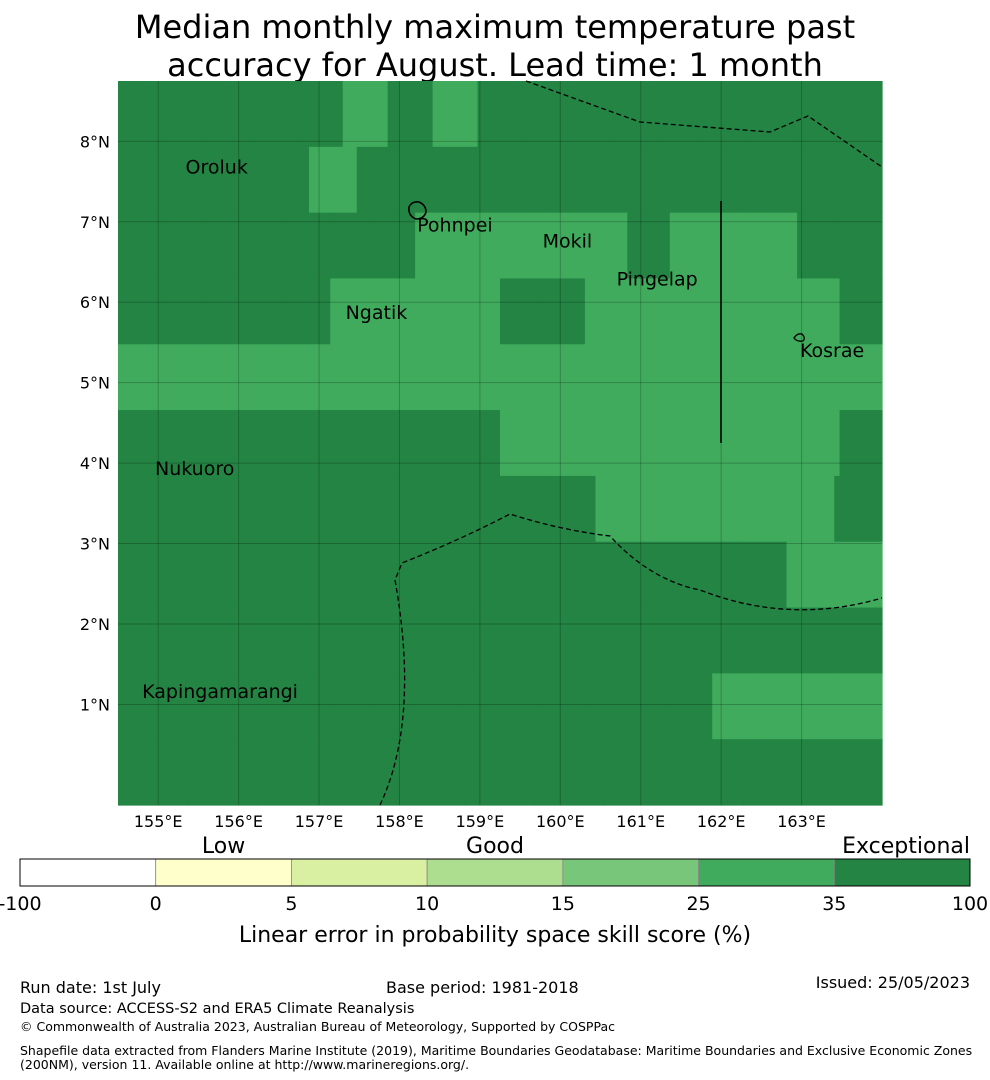  I want to click on legend-tick-label: 15, so click(563, 904).